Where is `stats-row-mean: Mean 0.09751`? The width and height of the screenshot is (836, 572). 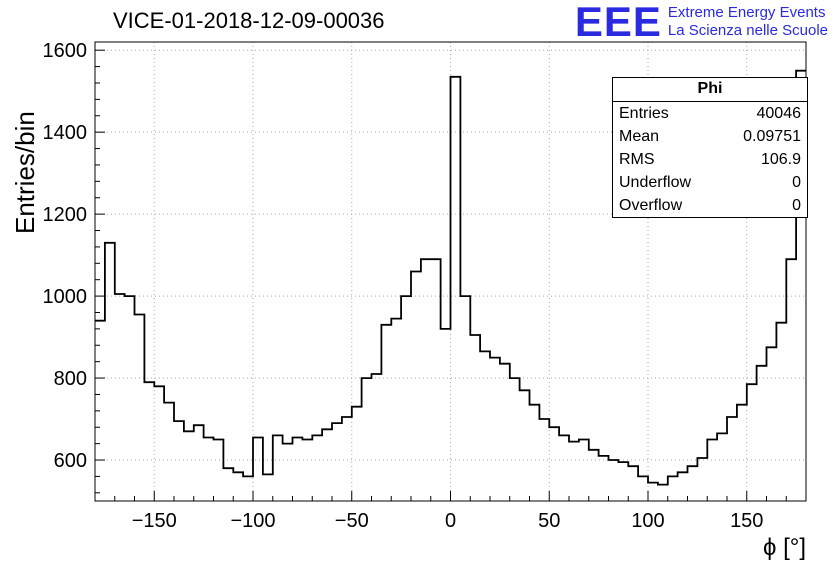
stats-row-mean: Mean 0.09751 is located at coordinates (710, 136).